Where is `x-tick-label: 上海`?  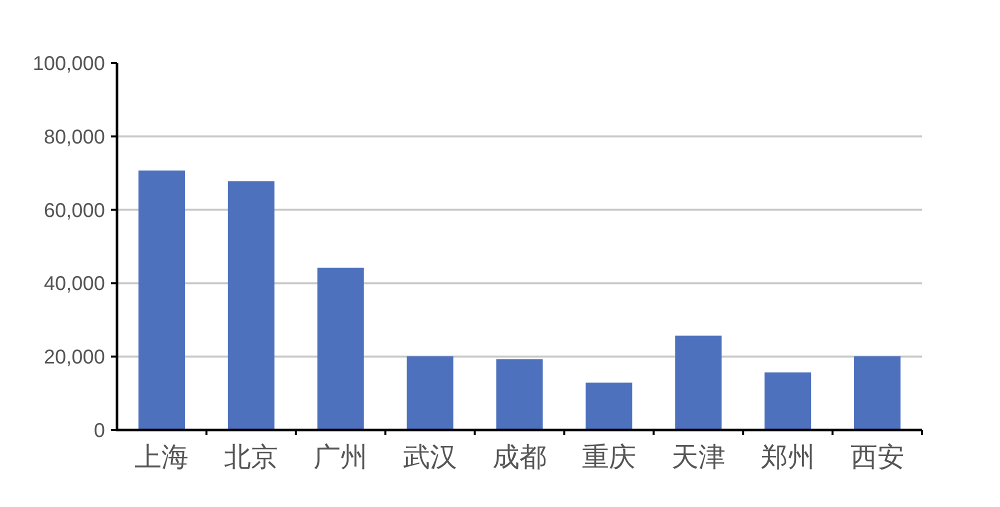 x-tick-label: 上海 is located at coordinates (161, 457).